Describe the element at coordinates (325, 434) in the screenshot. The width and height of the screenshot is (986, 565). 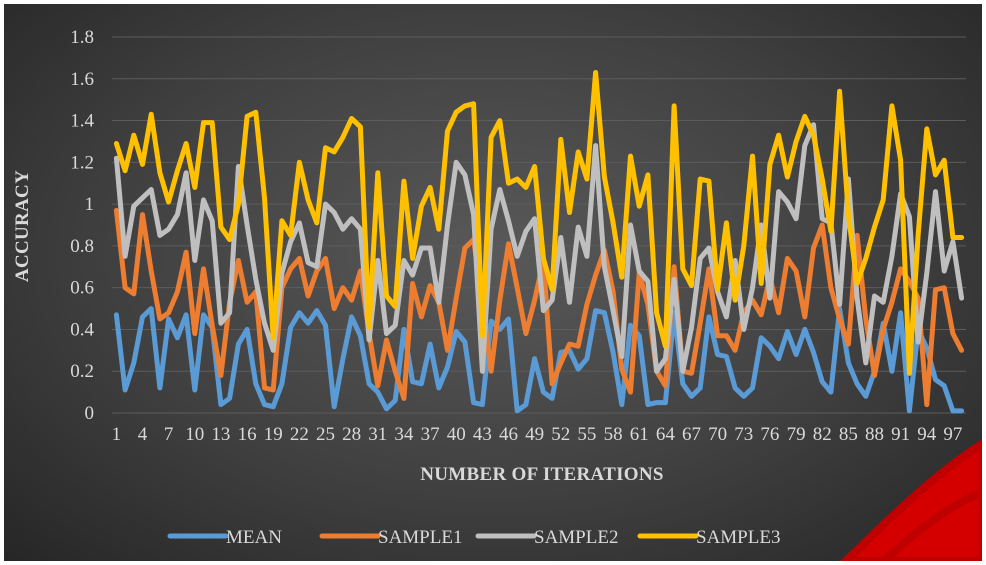
I see `x-tick-label: 25` at that location.